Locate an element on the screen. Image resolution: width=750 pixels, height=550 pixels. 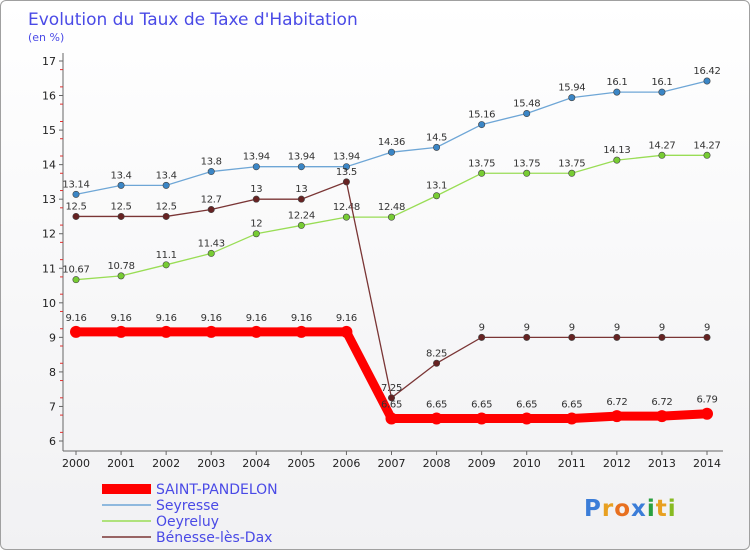
y-tick-label: 10 is located at coordinates (49, 303).